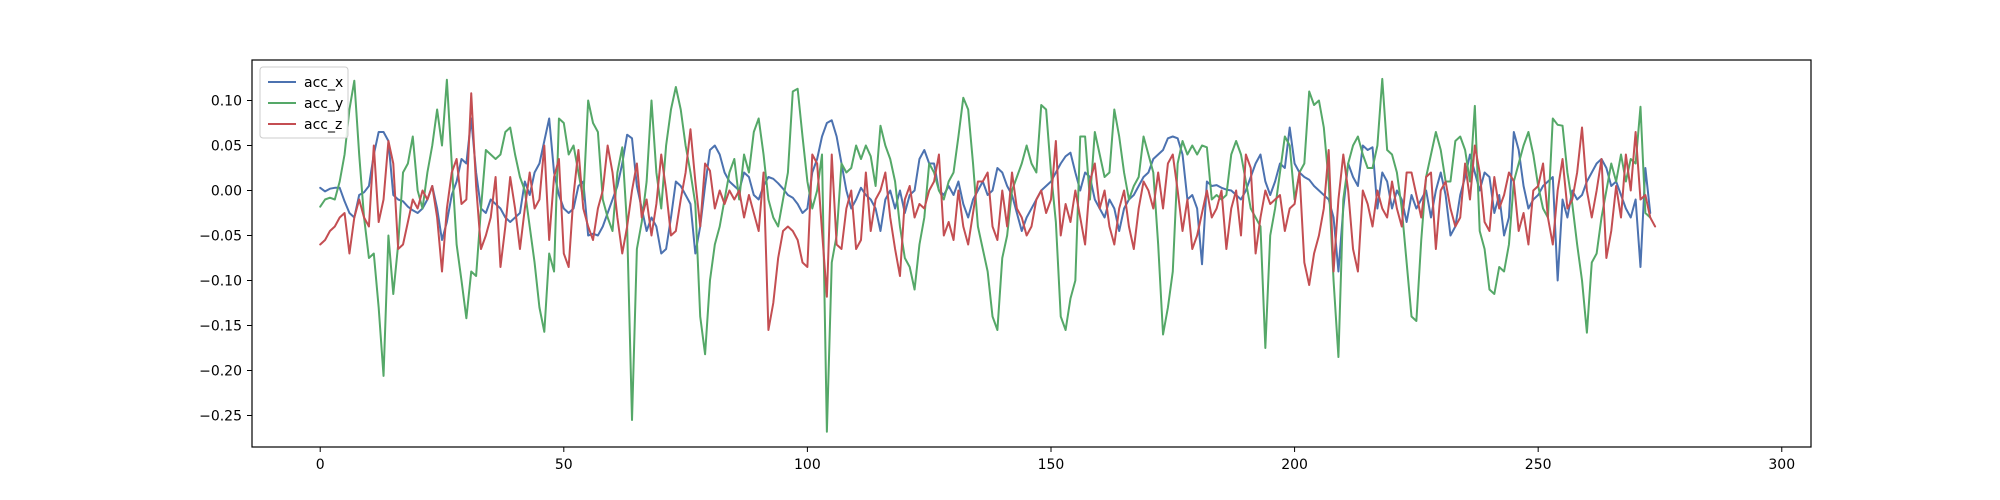 This screenshot has height=500, width=2000. What do you see at coordinates (226, 102) in the screenshot?
I see `y-tick-label: 0.10` at bounding box center [226, 102].